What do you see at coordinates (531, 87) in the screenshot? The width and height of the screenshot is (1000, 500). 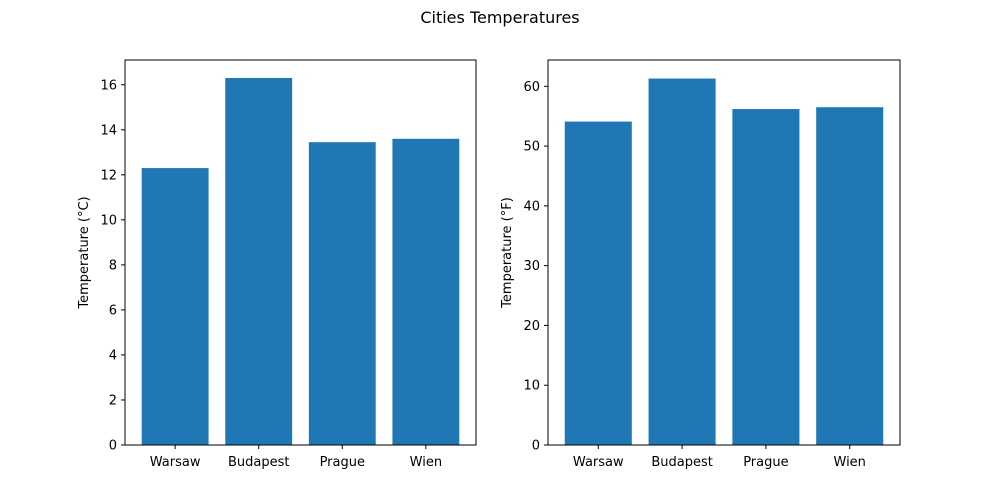 I see `y-tick-label: 60` at bounding box center [531, 87].